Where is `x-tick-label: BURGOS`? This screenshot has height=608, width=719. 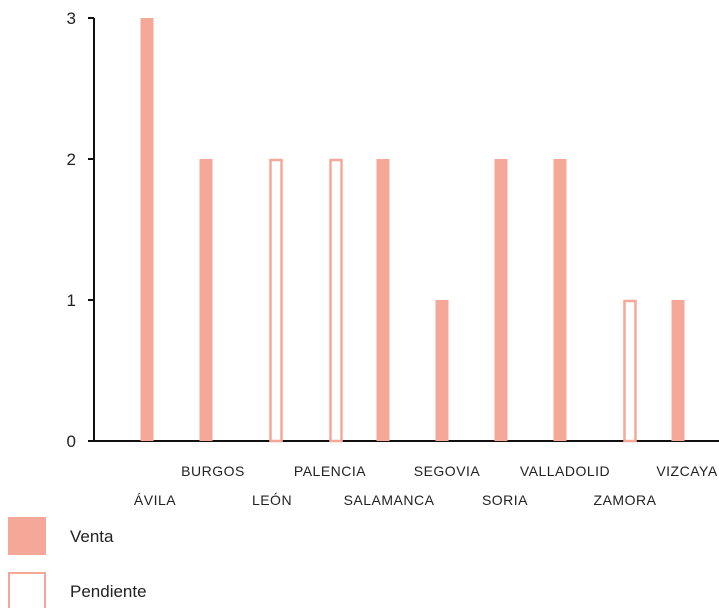
x-tick-label: BURGOS is located at coordinates (213, 471).